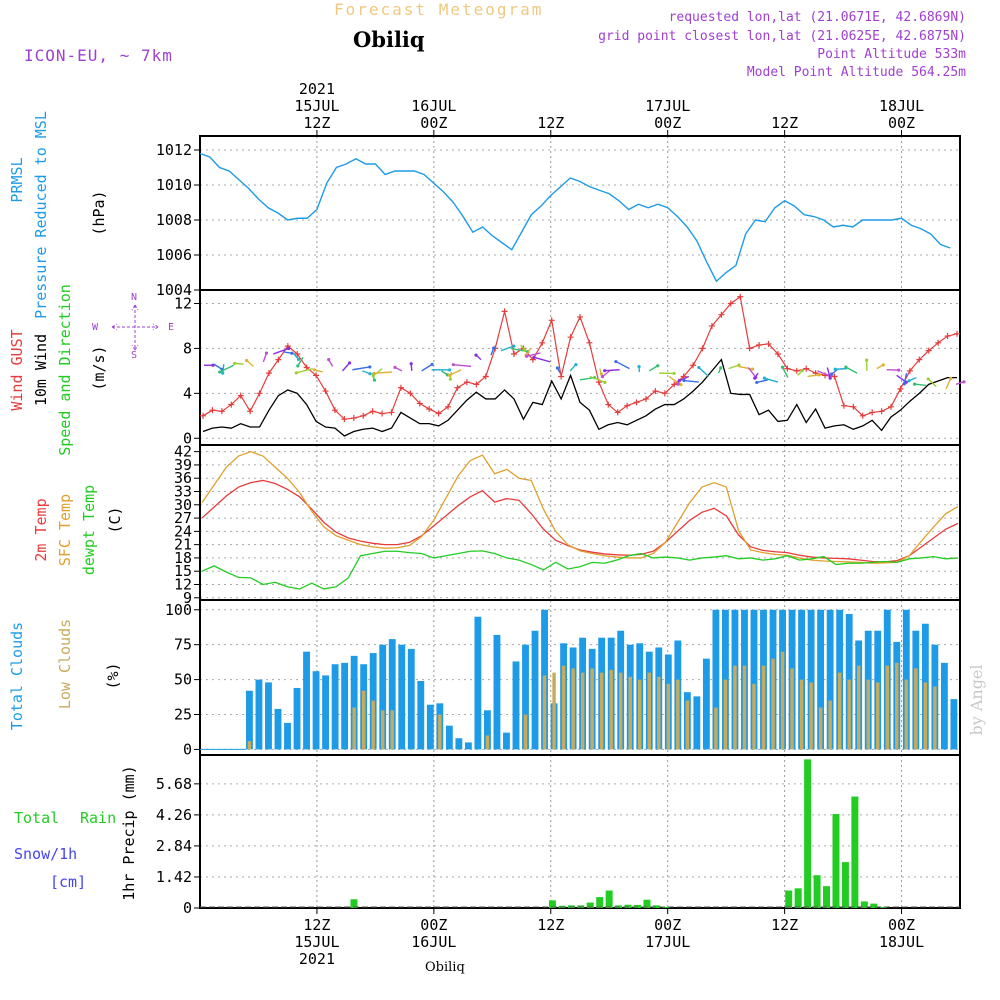  Describe the element at coordinates (817, 17) in the screenshot. I see `requested-point: requested lon,lat (21.0671E, 42.6869N)` at that location.